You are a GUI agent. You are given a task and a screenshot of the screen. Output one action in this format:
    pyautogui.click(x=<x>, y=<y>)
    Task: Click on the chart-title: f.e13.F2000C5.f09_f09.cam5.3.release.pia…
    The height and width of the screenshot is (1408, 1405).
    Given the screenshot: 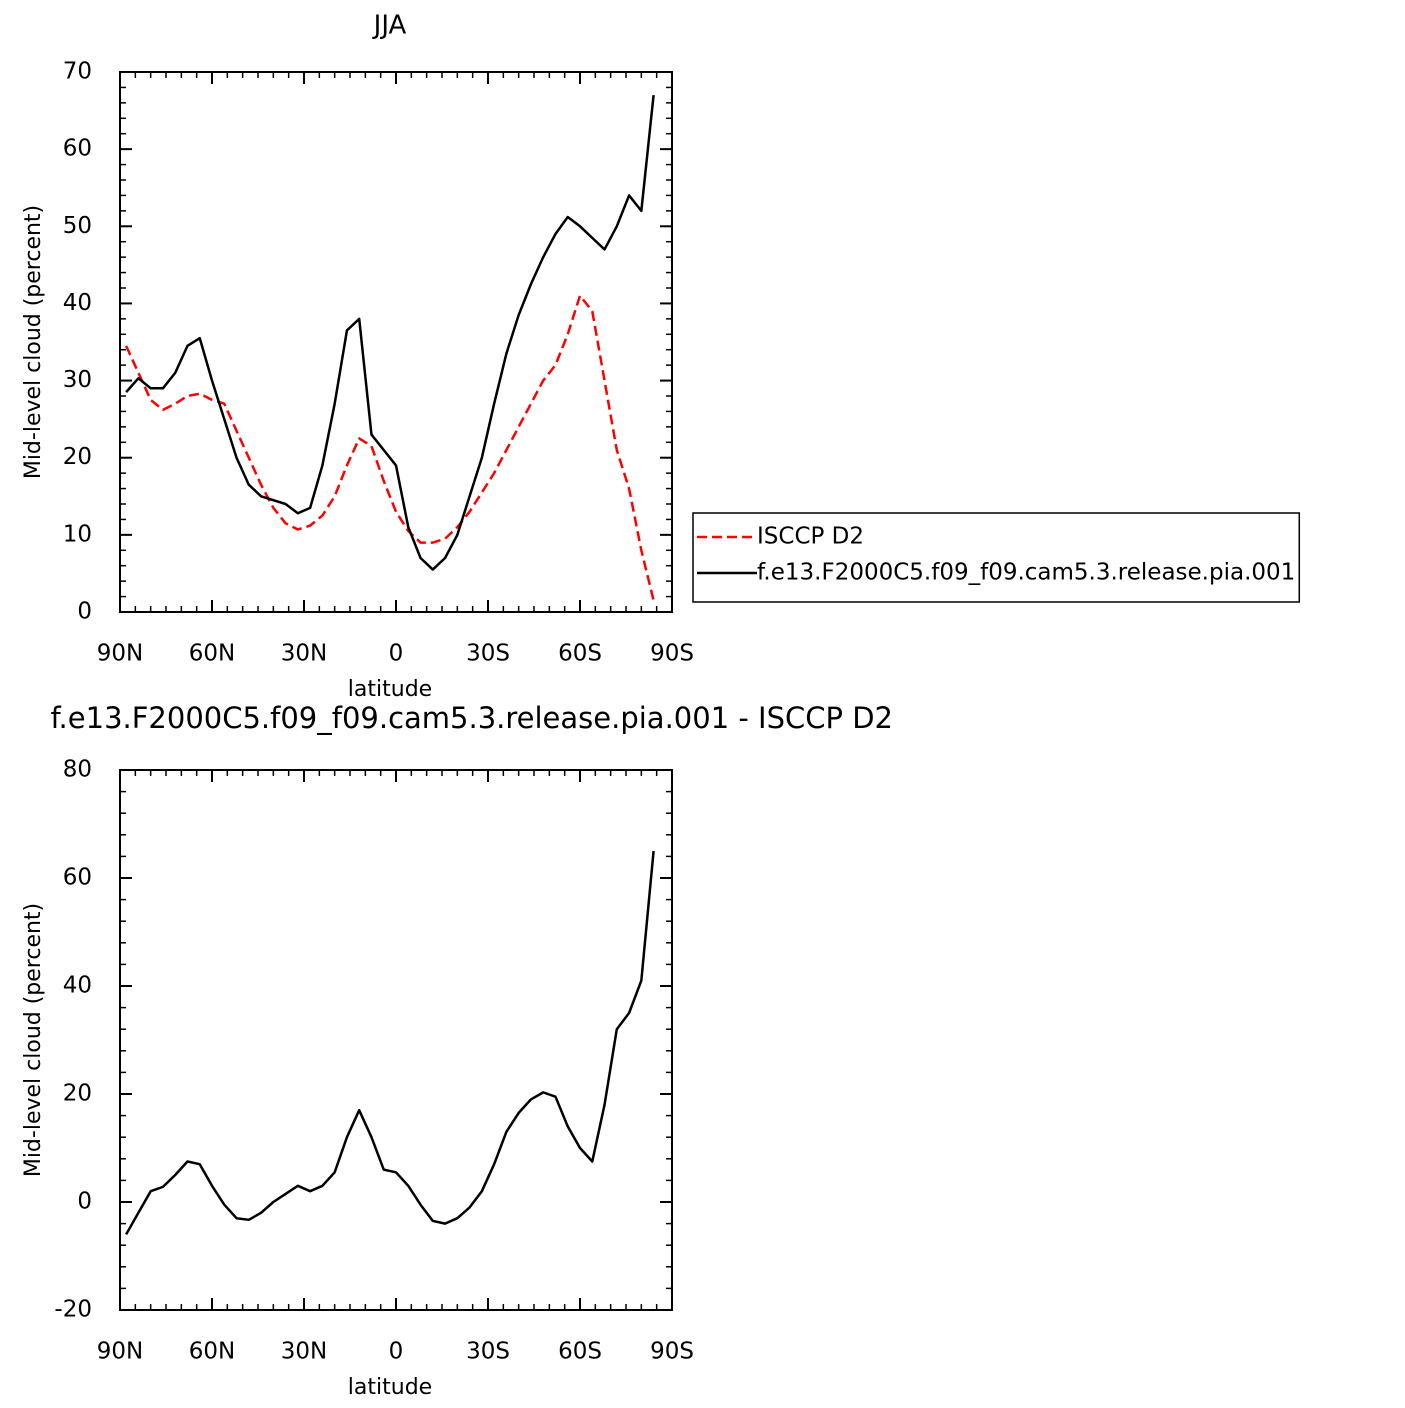 What is the action you would take?
    pyautogui.click(x=471, y=718)
    